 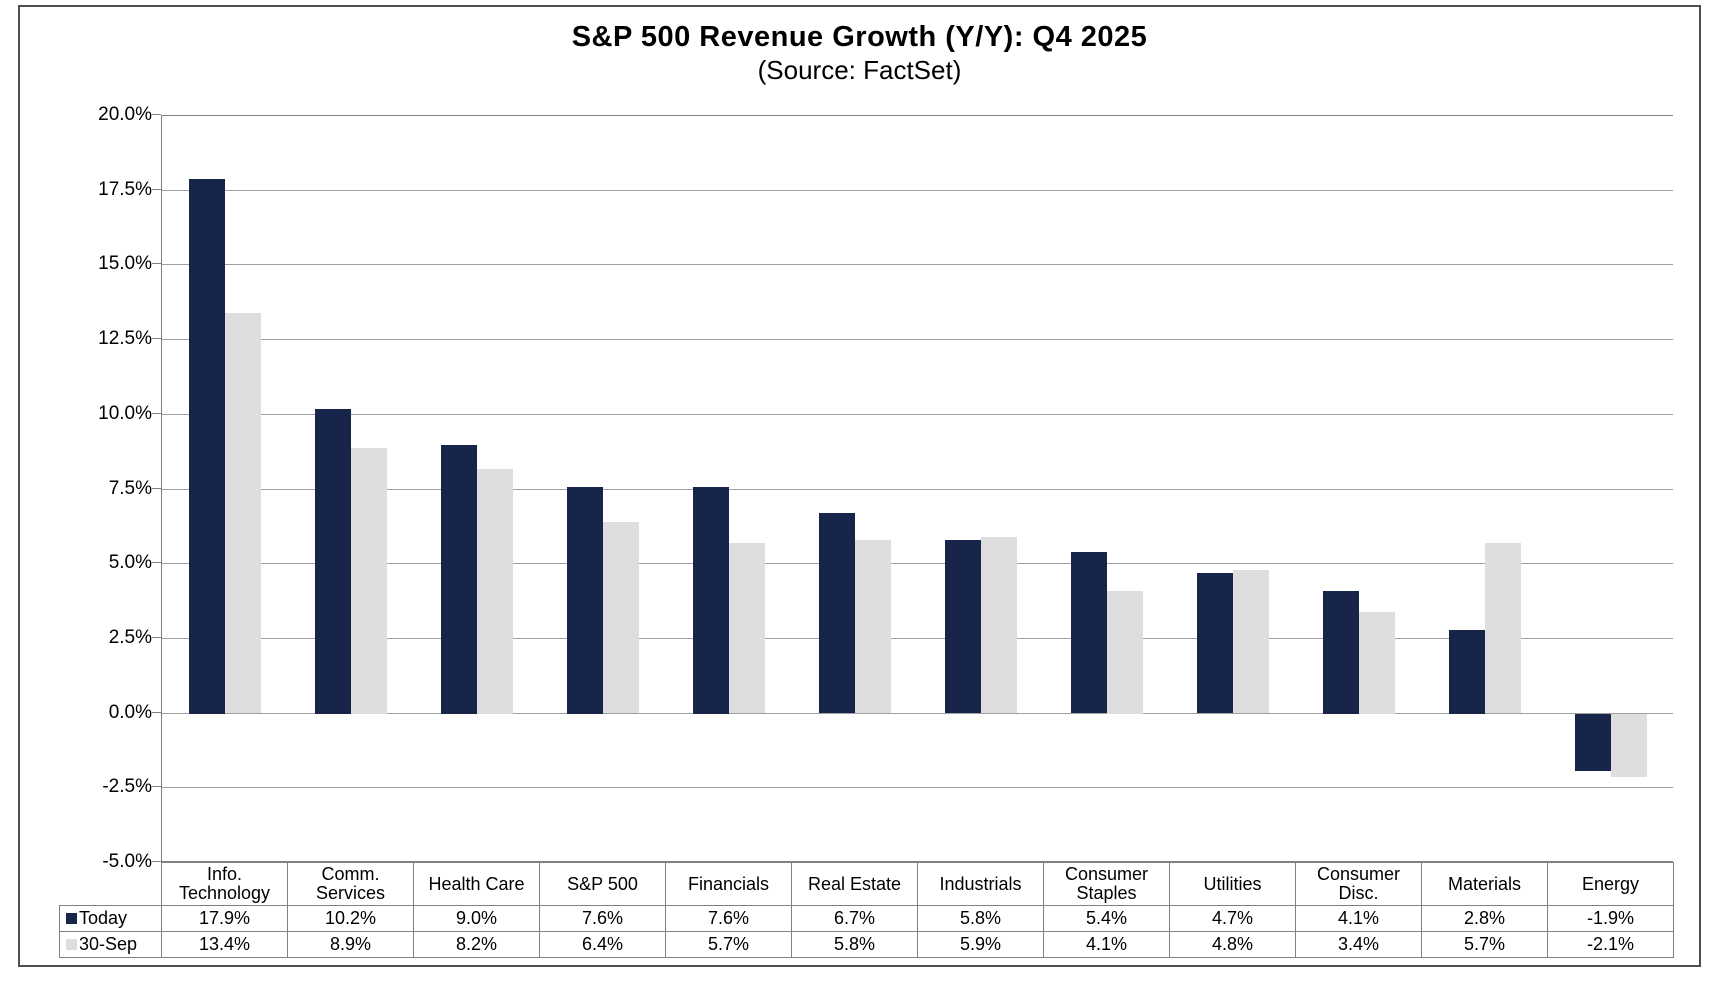 I want to click on y-tick-label: 7.5%, so click(x=130, y=488).